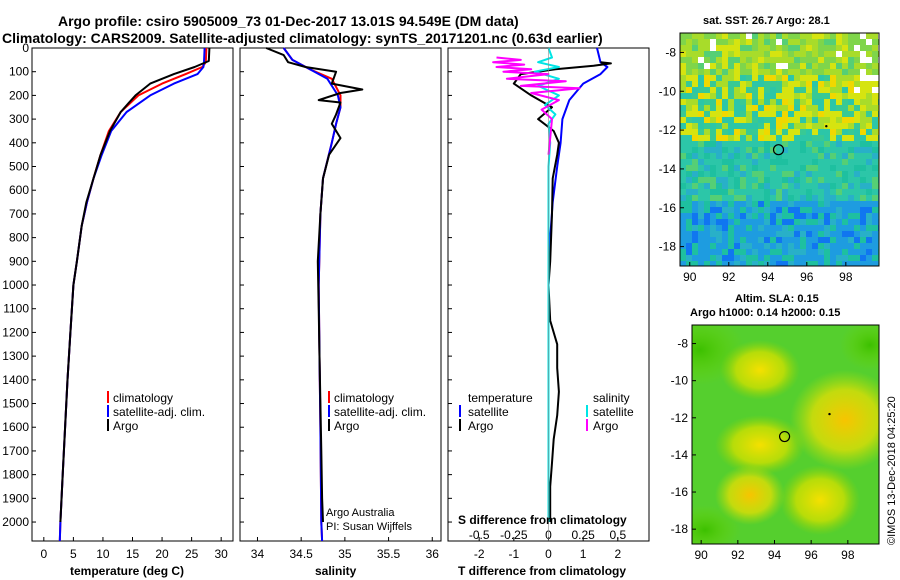  I want to click on depth-tick-label: 1000, so click(15, 285).